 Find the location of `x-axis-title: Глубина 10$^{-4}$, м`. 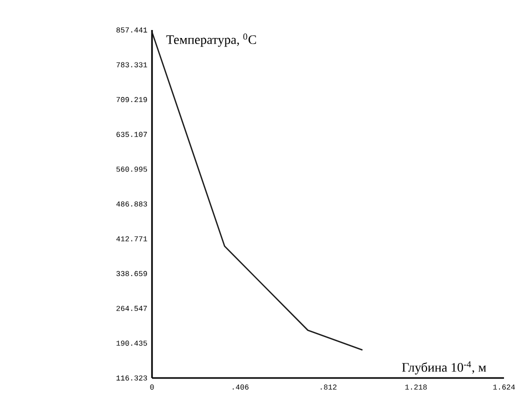

x-axis-title: Глубина 10$^{-4}$, м is located at coordinates (444, 367).